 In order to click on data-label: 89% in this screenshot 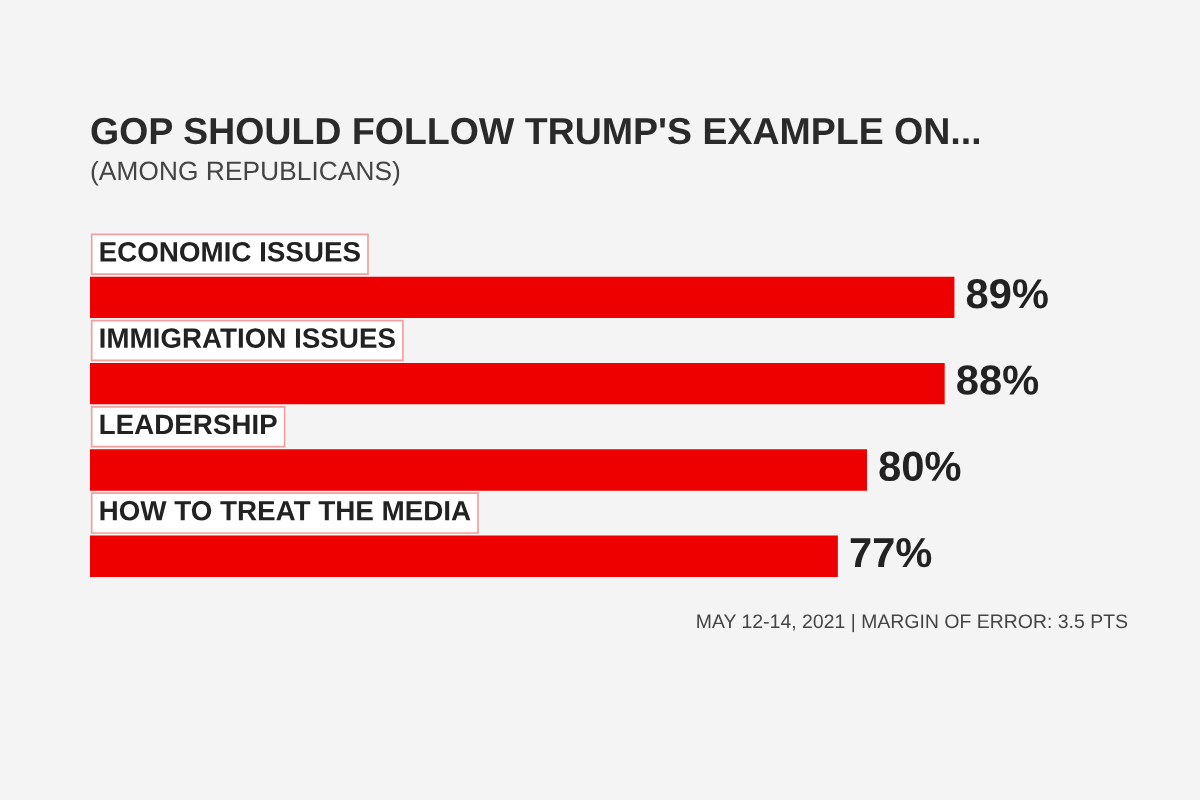, I will do `click(1007, 294)`.